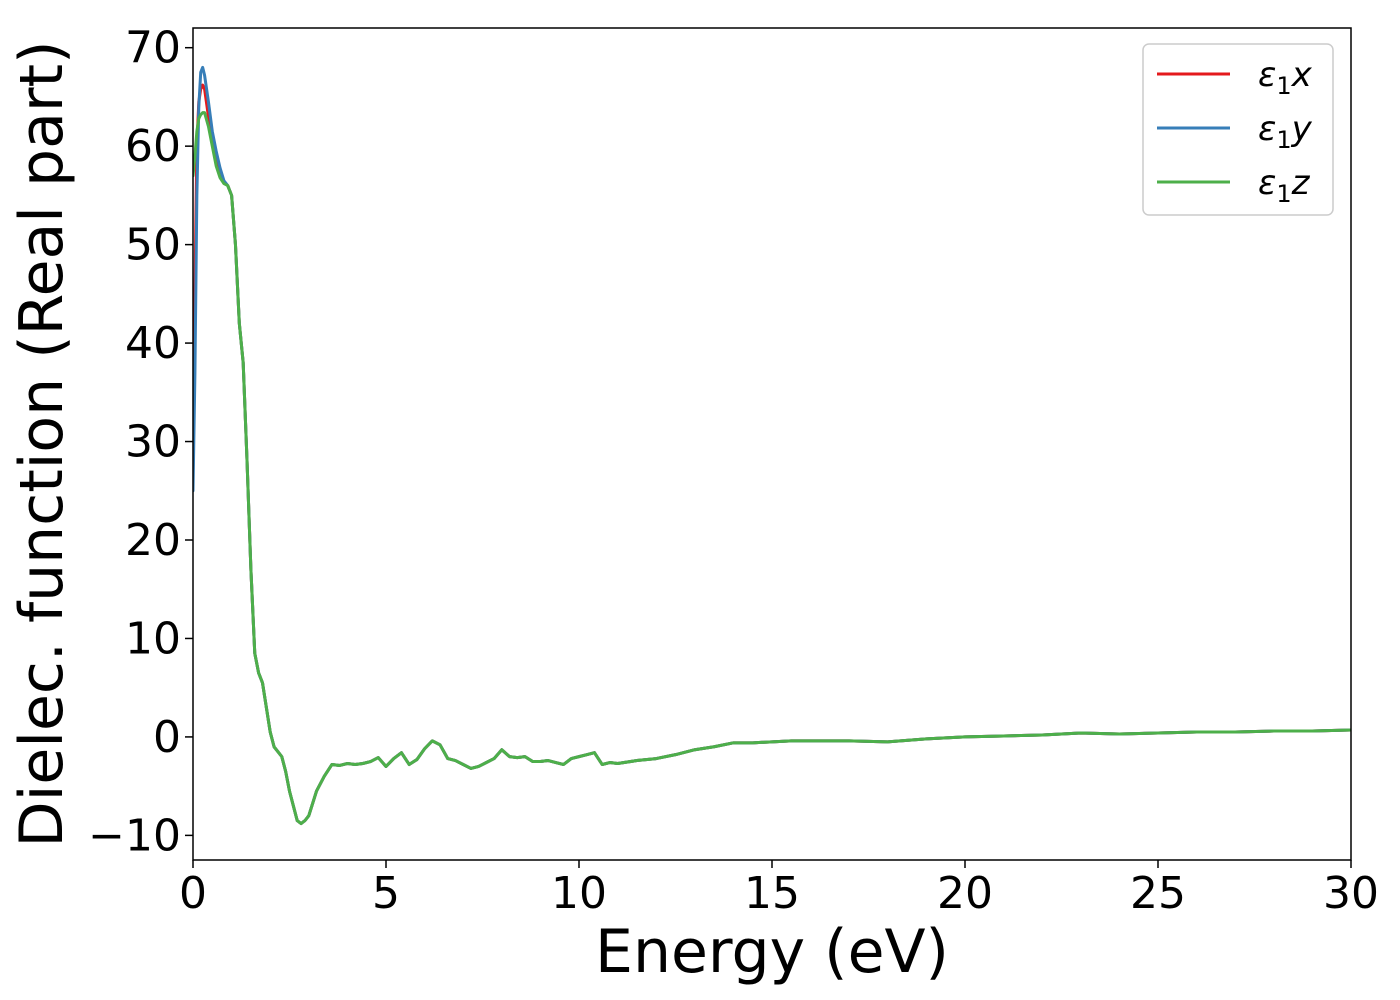 This screenshot has height=1000, width=1400. What do you see at coordinates (153, 638) in the screenshot?
I see `y-tick-label: 10` at bounding box center [153, 638].